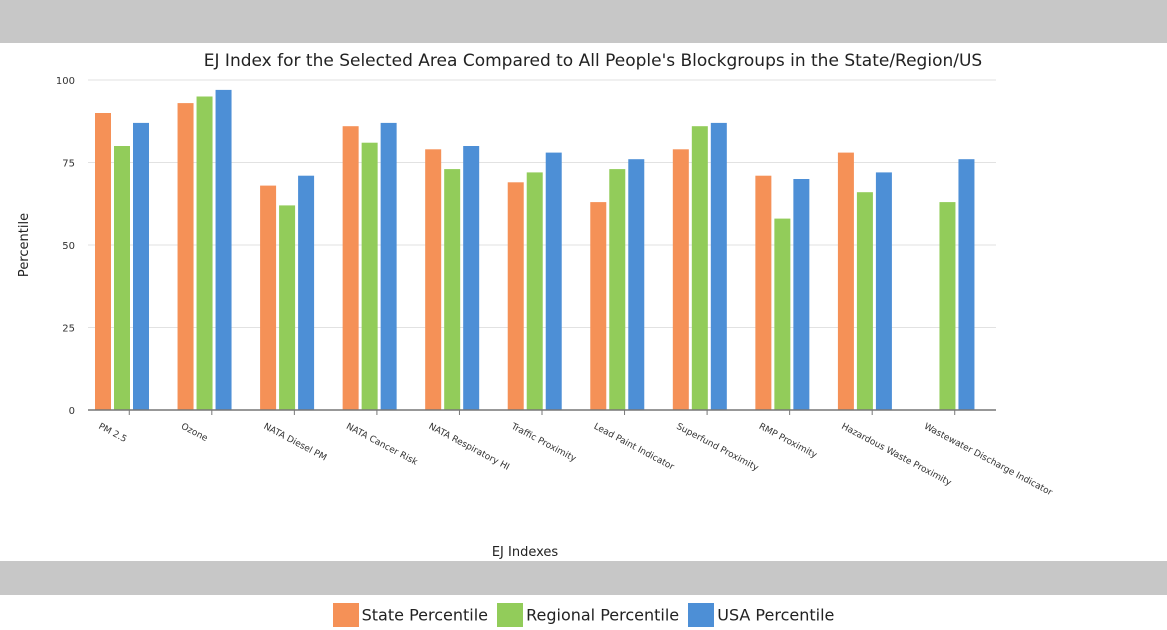  What do you see at coordinates (603, 615) in the screenshot?
I see `legend-label-regional: Regional Percentile` at bounding box center [603, 615].